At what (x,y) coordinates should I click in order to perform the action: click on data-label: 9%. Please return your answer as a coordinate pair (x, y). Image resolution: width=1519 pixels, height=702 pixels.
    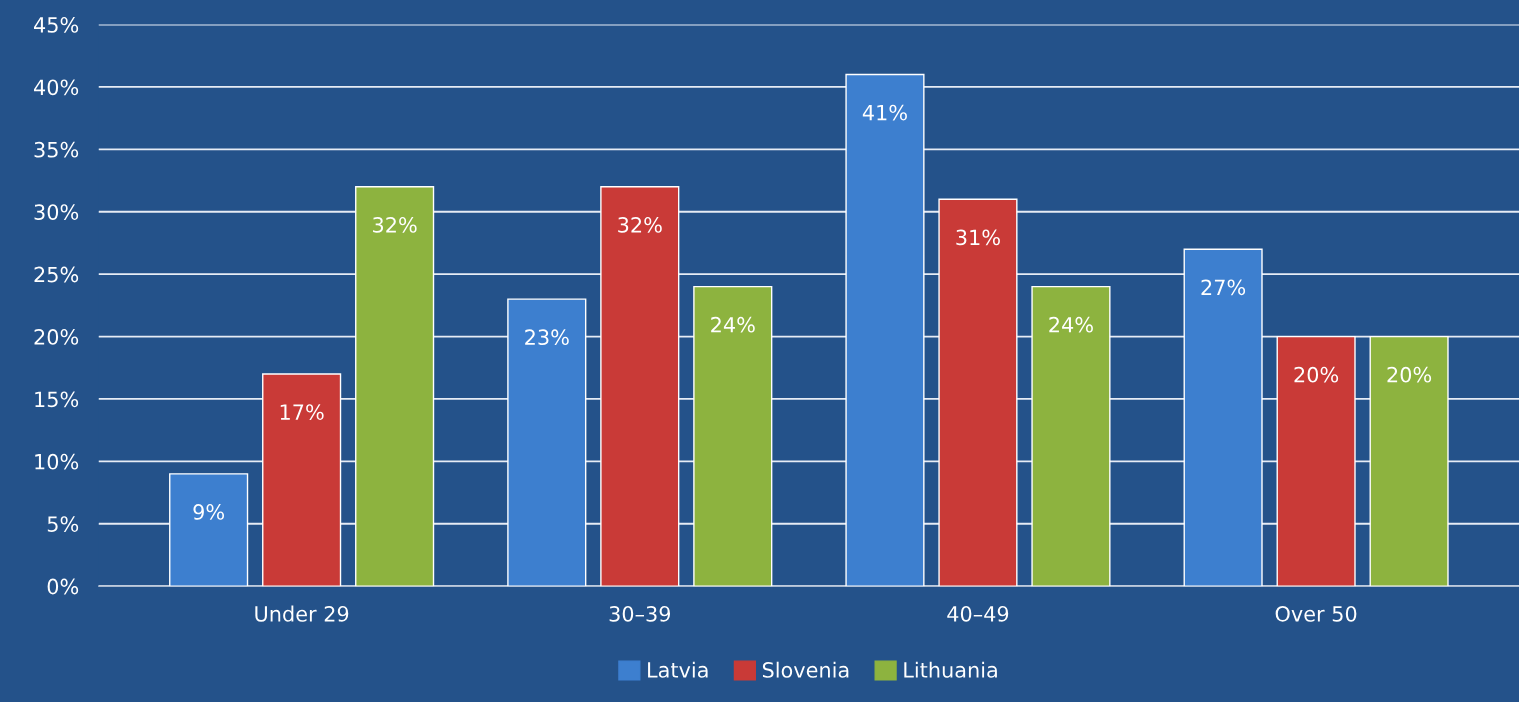
    Looking at the image, I should click on (209, 512).